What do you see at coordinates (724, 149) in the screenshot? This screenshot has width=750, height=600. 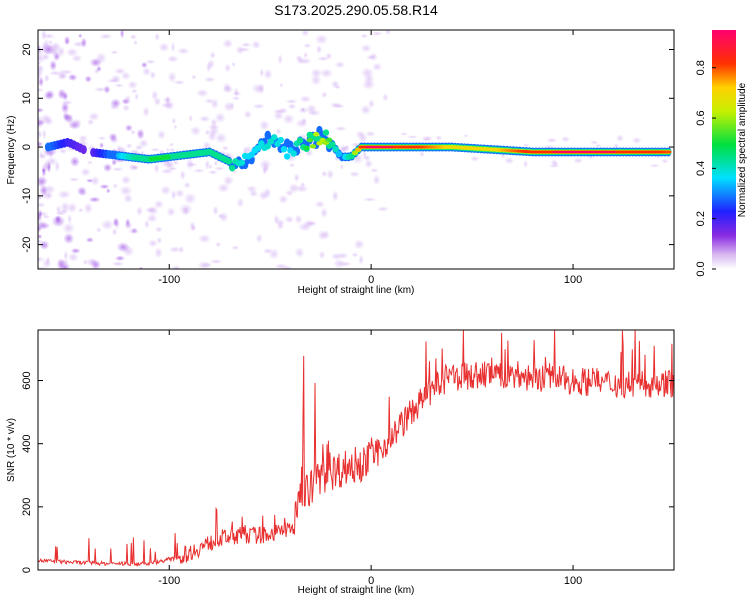 I see `colorbar-gradient` at bounding box center [724, 149].